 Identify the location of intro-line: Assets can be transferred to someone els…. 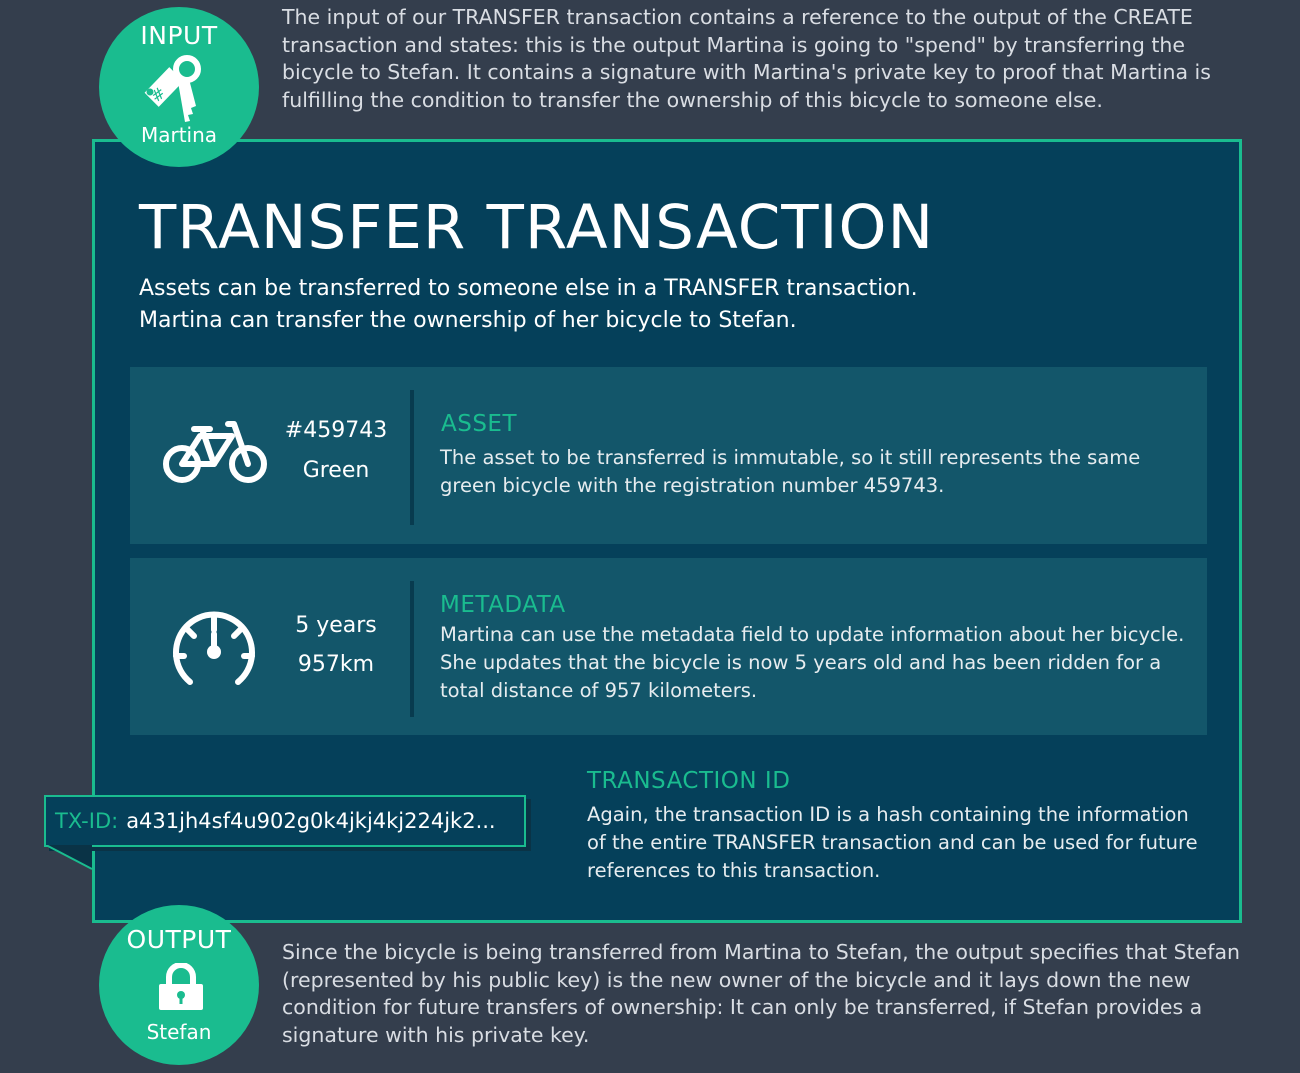
(528, 288).